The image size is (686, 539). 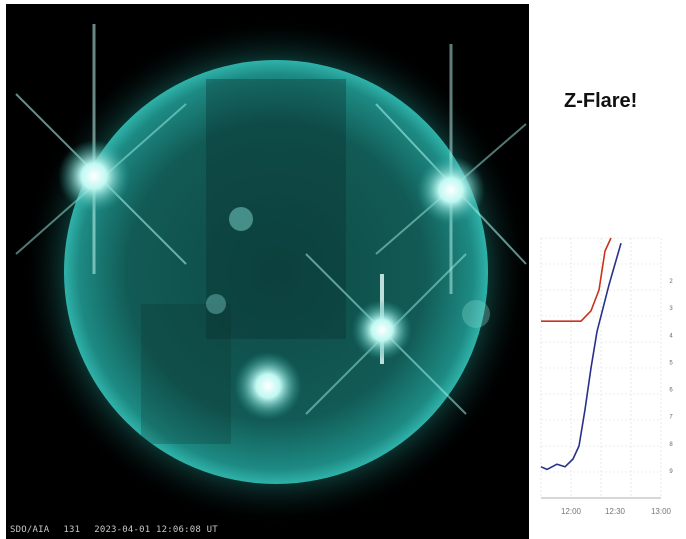 I want to click on chart-y-tick-label: 8, so click(x=671, y=445).